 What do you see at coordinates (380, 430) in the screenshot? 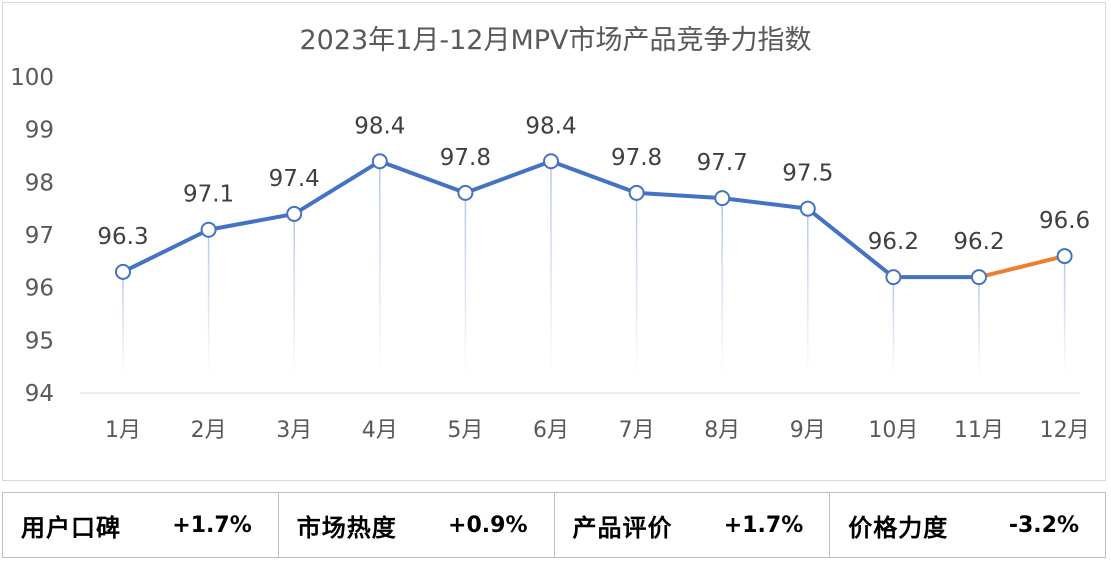
I see `x-tick-label: 4月` at bounding box center [380, 430].